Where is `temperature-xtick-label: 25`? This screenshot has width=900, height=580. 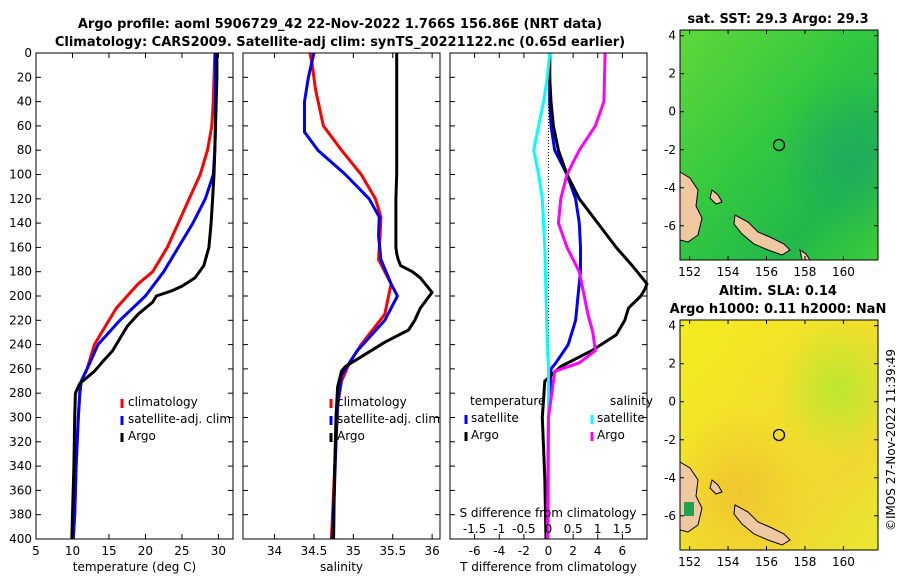
temperature-xtick-label: 25 is located at coordinates (181, 551).